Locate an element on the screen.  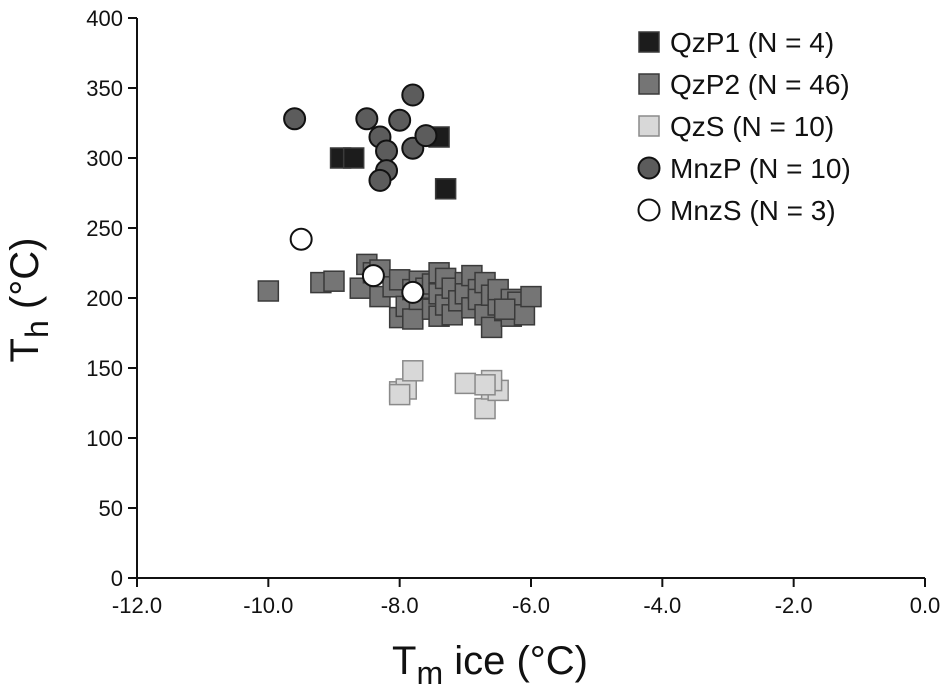
y-tick-label: 400 is located at coordinates (104, 18).